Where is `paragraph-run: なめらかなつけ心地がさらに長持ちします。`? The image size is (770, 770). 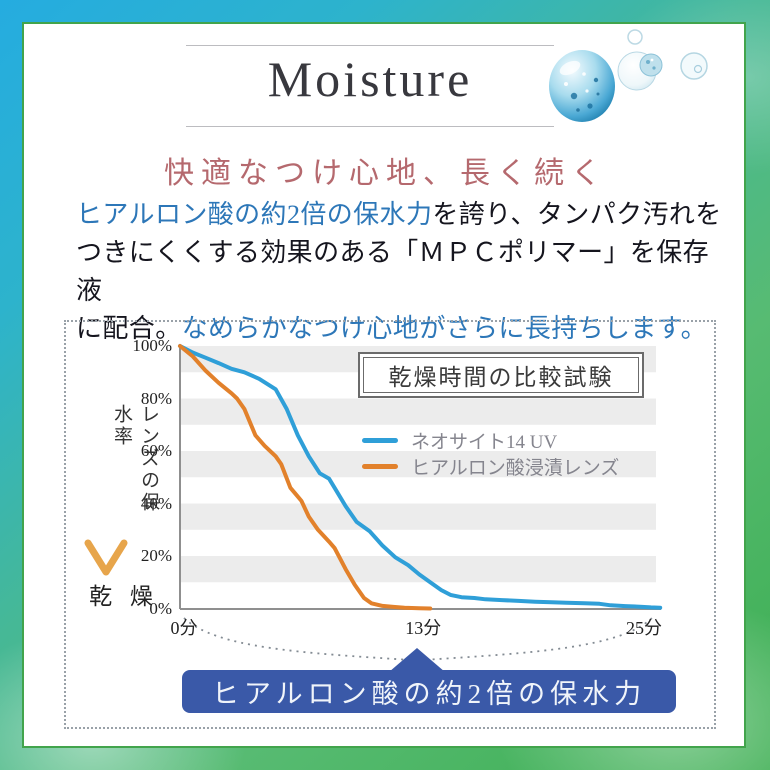 paragraph-run: なめらかなつけ心地がさらに長持ちします。 is located at coordinates (444, 328).